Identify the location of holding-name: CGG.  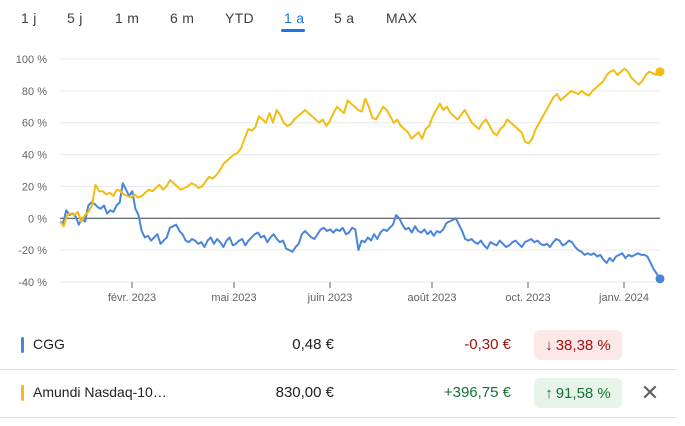
(49, 344).